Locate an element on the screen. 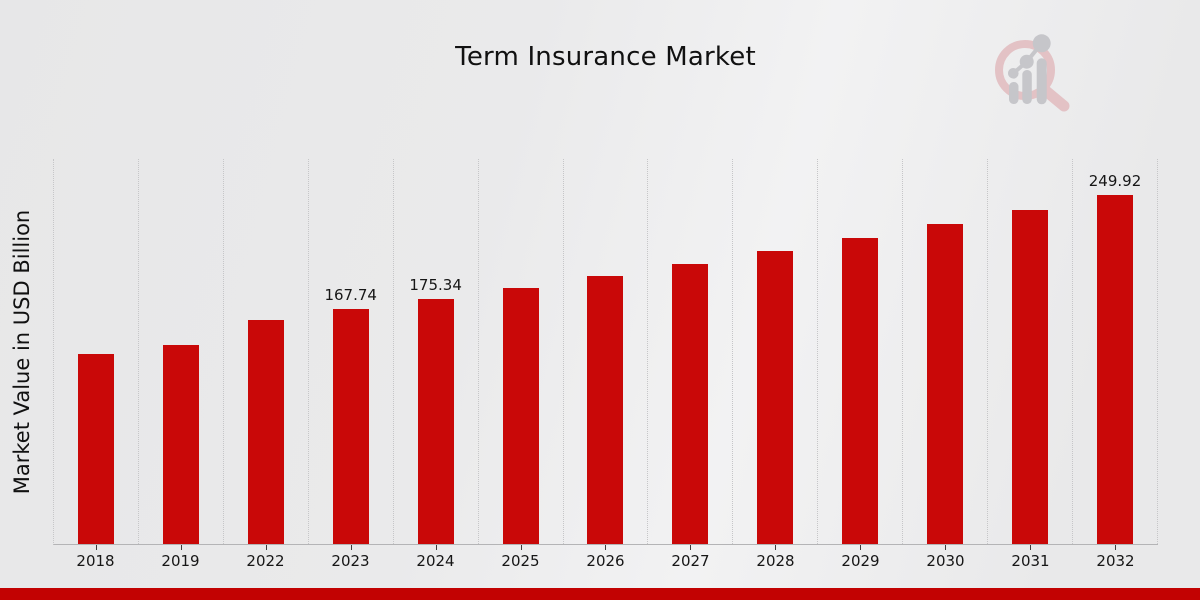  chart-column-2024: 175.34 is located at coordinates (436, 354).